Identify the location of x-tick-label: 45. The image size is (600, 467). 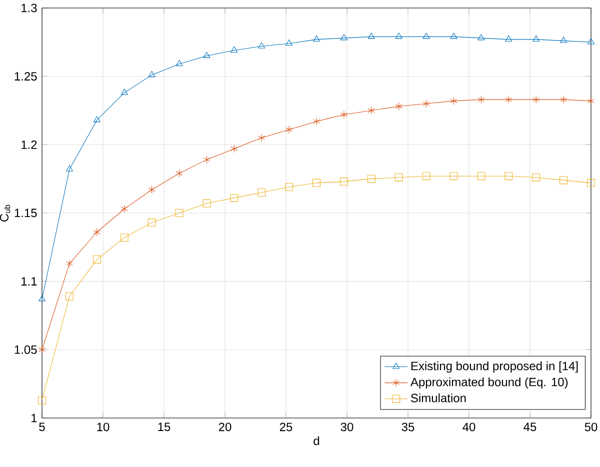
(530, 427).